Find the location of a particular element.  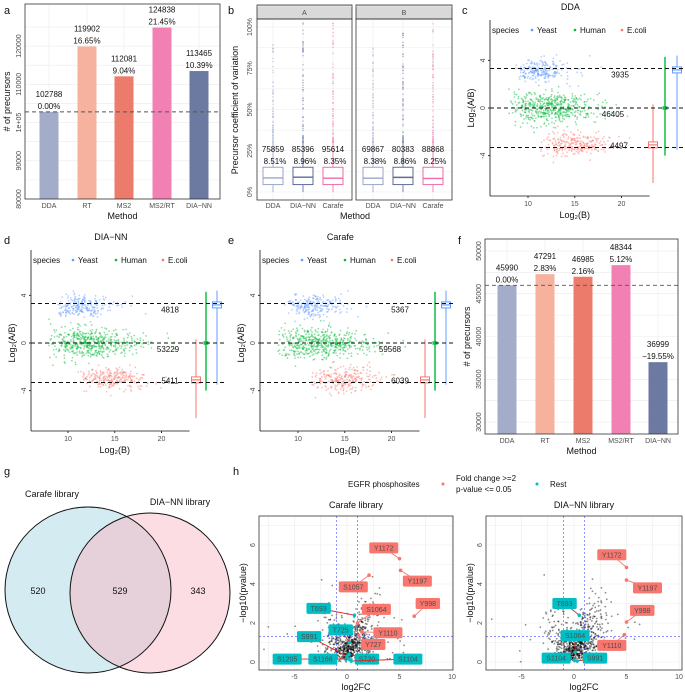

highlight-point-T725 is located at coordinates (349, 642).